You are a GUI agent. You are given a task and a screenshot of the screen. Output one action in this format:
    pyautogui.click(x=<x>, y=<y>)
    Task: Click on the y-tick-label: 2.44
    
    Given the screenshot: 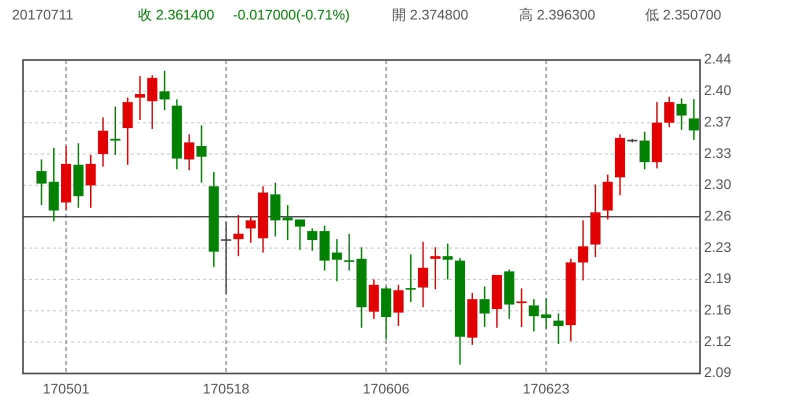 What is the action you would take?
    pyautogui.click(x=718, y=58)
    